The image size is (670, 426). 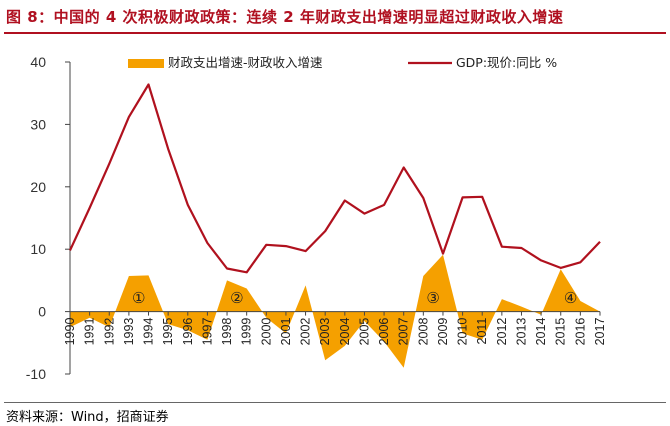 What do you see at coordinates (354, 298) in the screenshot?
I see `annotations: ① ② ③ ④` at bounding box center [354, 298].